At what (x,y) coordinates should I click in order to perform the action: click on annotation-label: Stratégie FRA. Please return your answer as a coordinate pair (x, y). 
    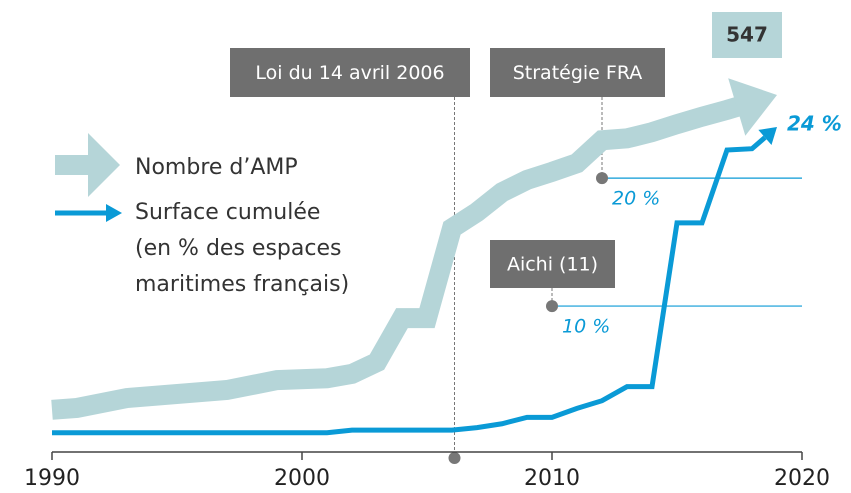
    Looking at the image, I should click on (578, 73).